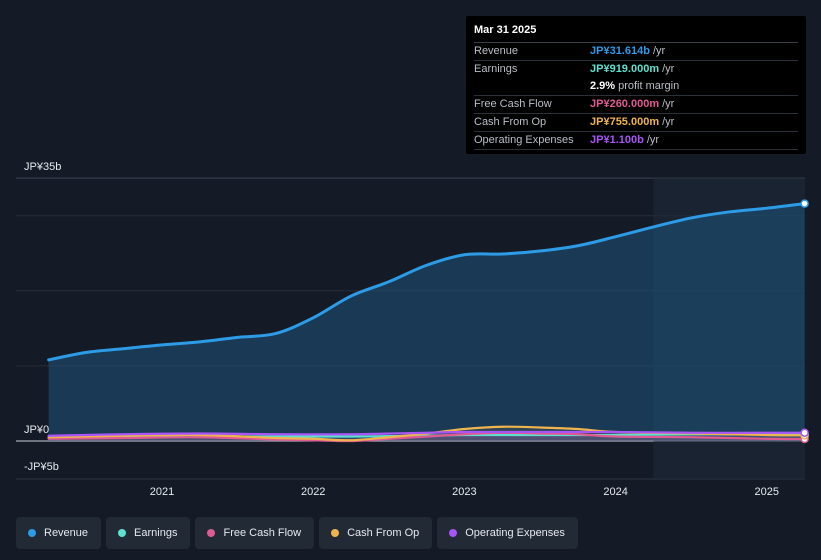 The image size is (821, 560). I want to click on tooltip-value: 2.9%, so click(603, 86).